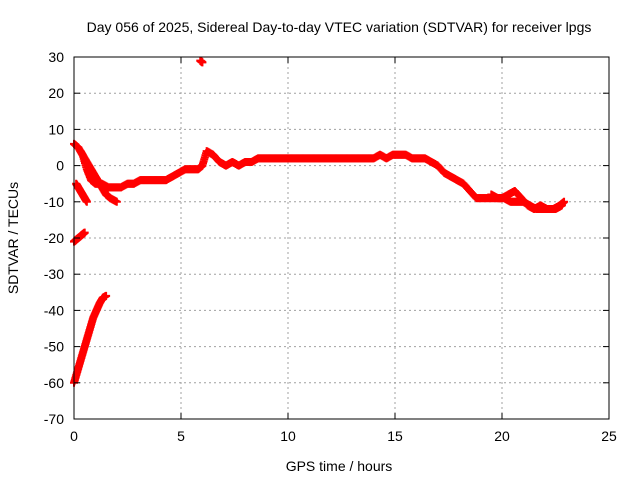 Image resolution: width=640 pixels, height=480 pixels. Describe the element at coordinates (56, 129) in the screenshot. I see `y-tick-label: 10` at that location.